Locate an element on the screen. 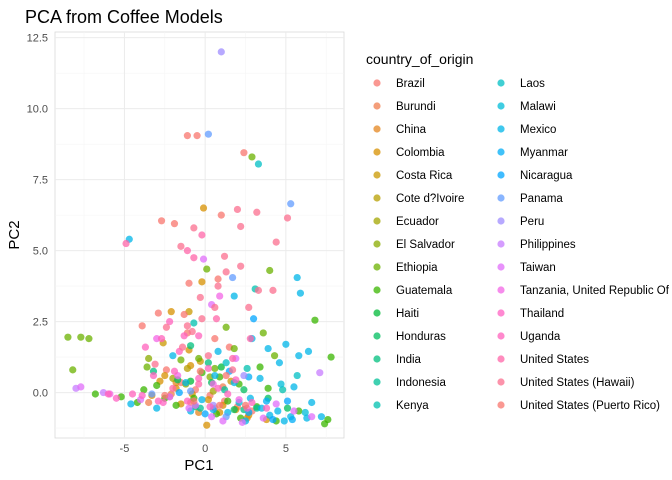  y-tick-label: 12.5 is located at coordinates (37, 39).